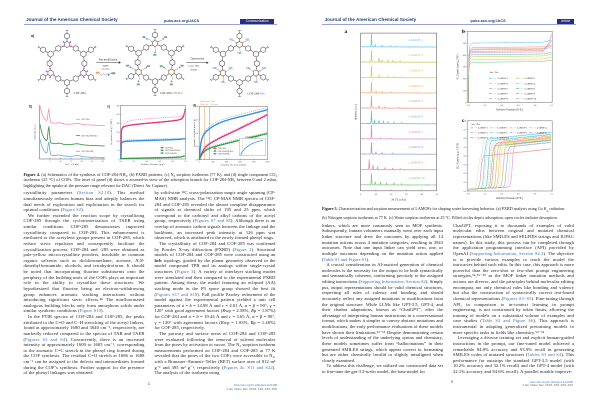 This screenshot has height=400, width=600. What do you see at coordinates (193, 66) in the screenshot?
I see `svg-text: Conc. HCl` at bounding box center [193, 66].